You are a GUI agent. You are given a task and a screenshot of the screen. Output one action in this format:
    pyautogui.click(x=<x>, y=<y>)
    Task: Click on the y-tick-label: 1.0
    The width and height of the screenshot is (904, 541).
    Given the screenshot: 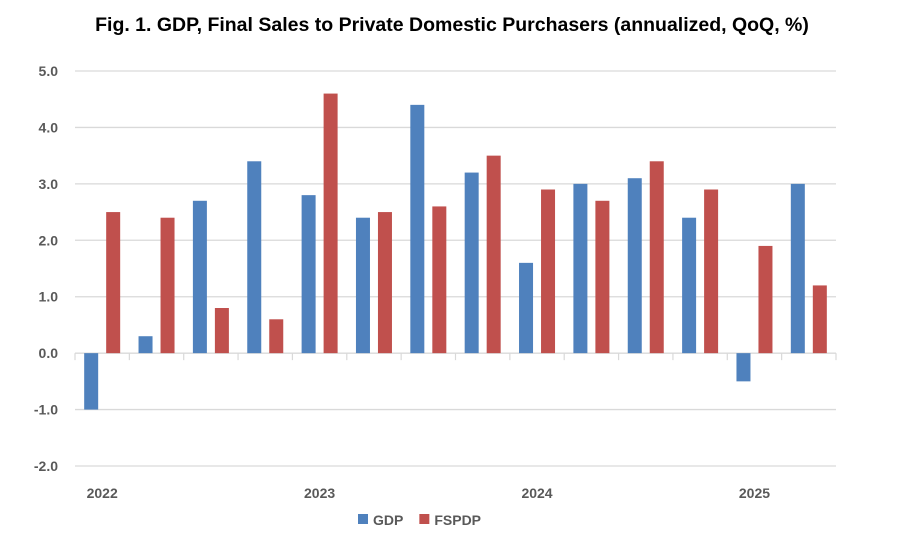 What is the action you would take?
    pyautogui.click(x=49, y=297)
    